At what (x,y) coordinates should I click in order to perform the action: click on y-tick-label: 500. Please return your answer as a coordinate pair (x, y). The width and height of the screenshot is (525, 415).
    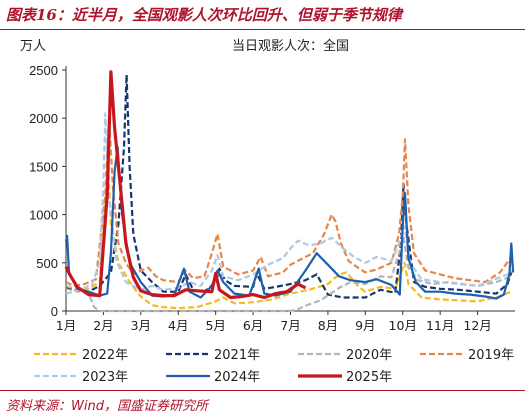
    Looking at the image, I should click on (47, 263).